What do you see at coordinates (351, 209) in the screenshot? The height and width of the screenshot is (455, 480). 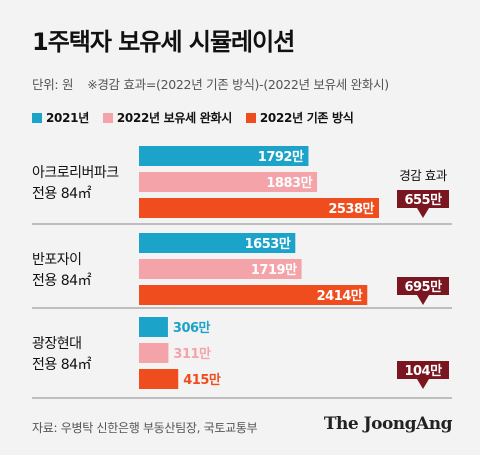 I see `data-label-2022-existing: 2538만` at bounding box center [351, 209].